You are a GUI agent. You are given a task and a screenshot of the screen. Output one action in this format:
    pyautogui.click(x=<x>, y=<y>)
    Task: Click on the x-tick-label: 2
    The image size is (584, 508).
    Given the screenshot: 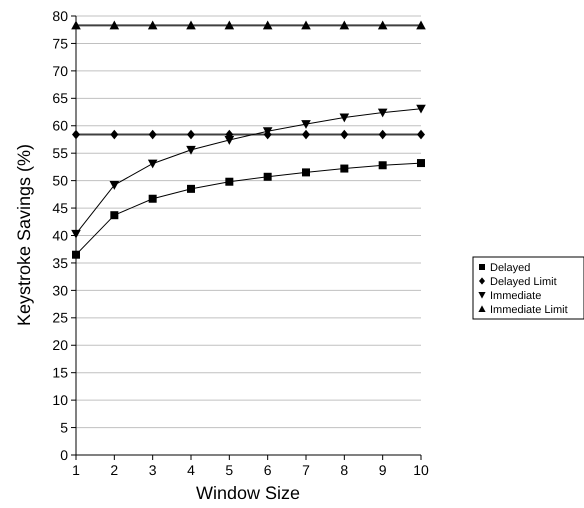 What is the action you would take?
    pyautogui.click(x=114, y=470)
    